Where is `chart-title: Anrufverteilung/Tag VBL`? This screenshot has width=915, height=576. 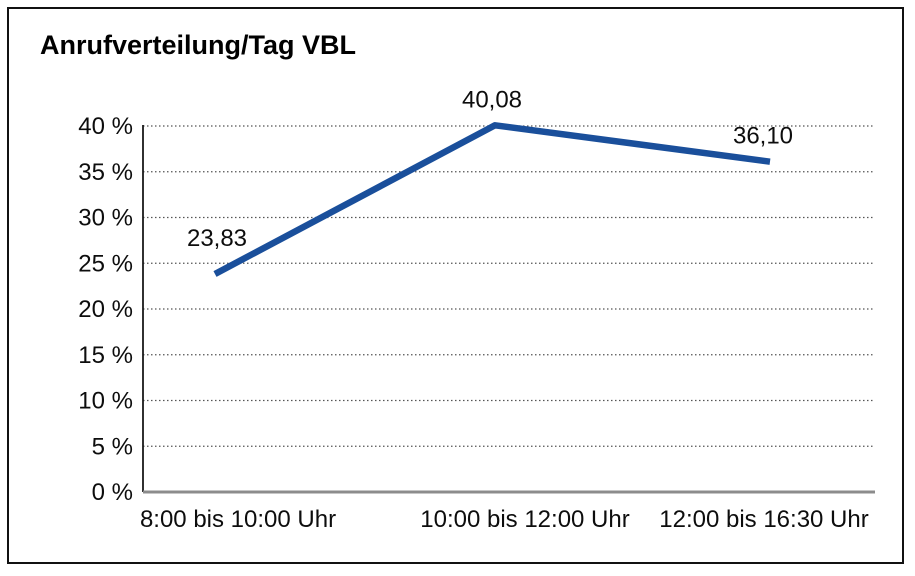 chart-title: Anrufverteilung/Tag VBL is located at coordinates (198, 45).